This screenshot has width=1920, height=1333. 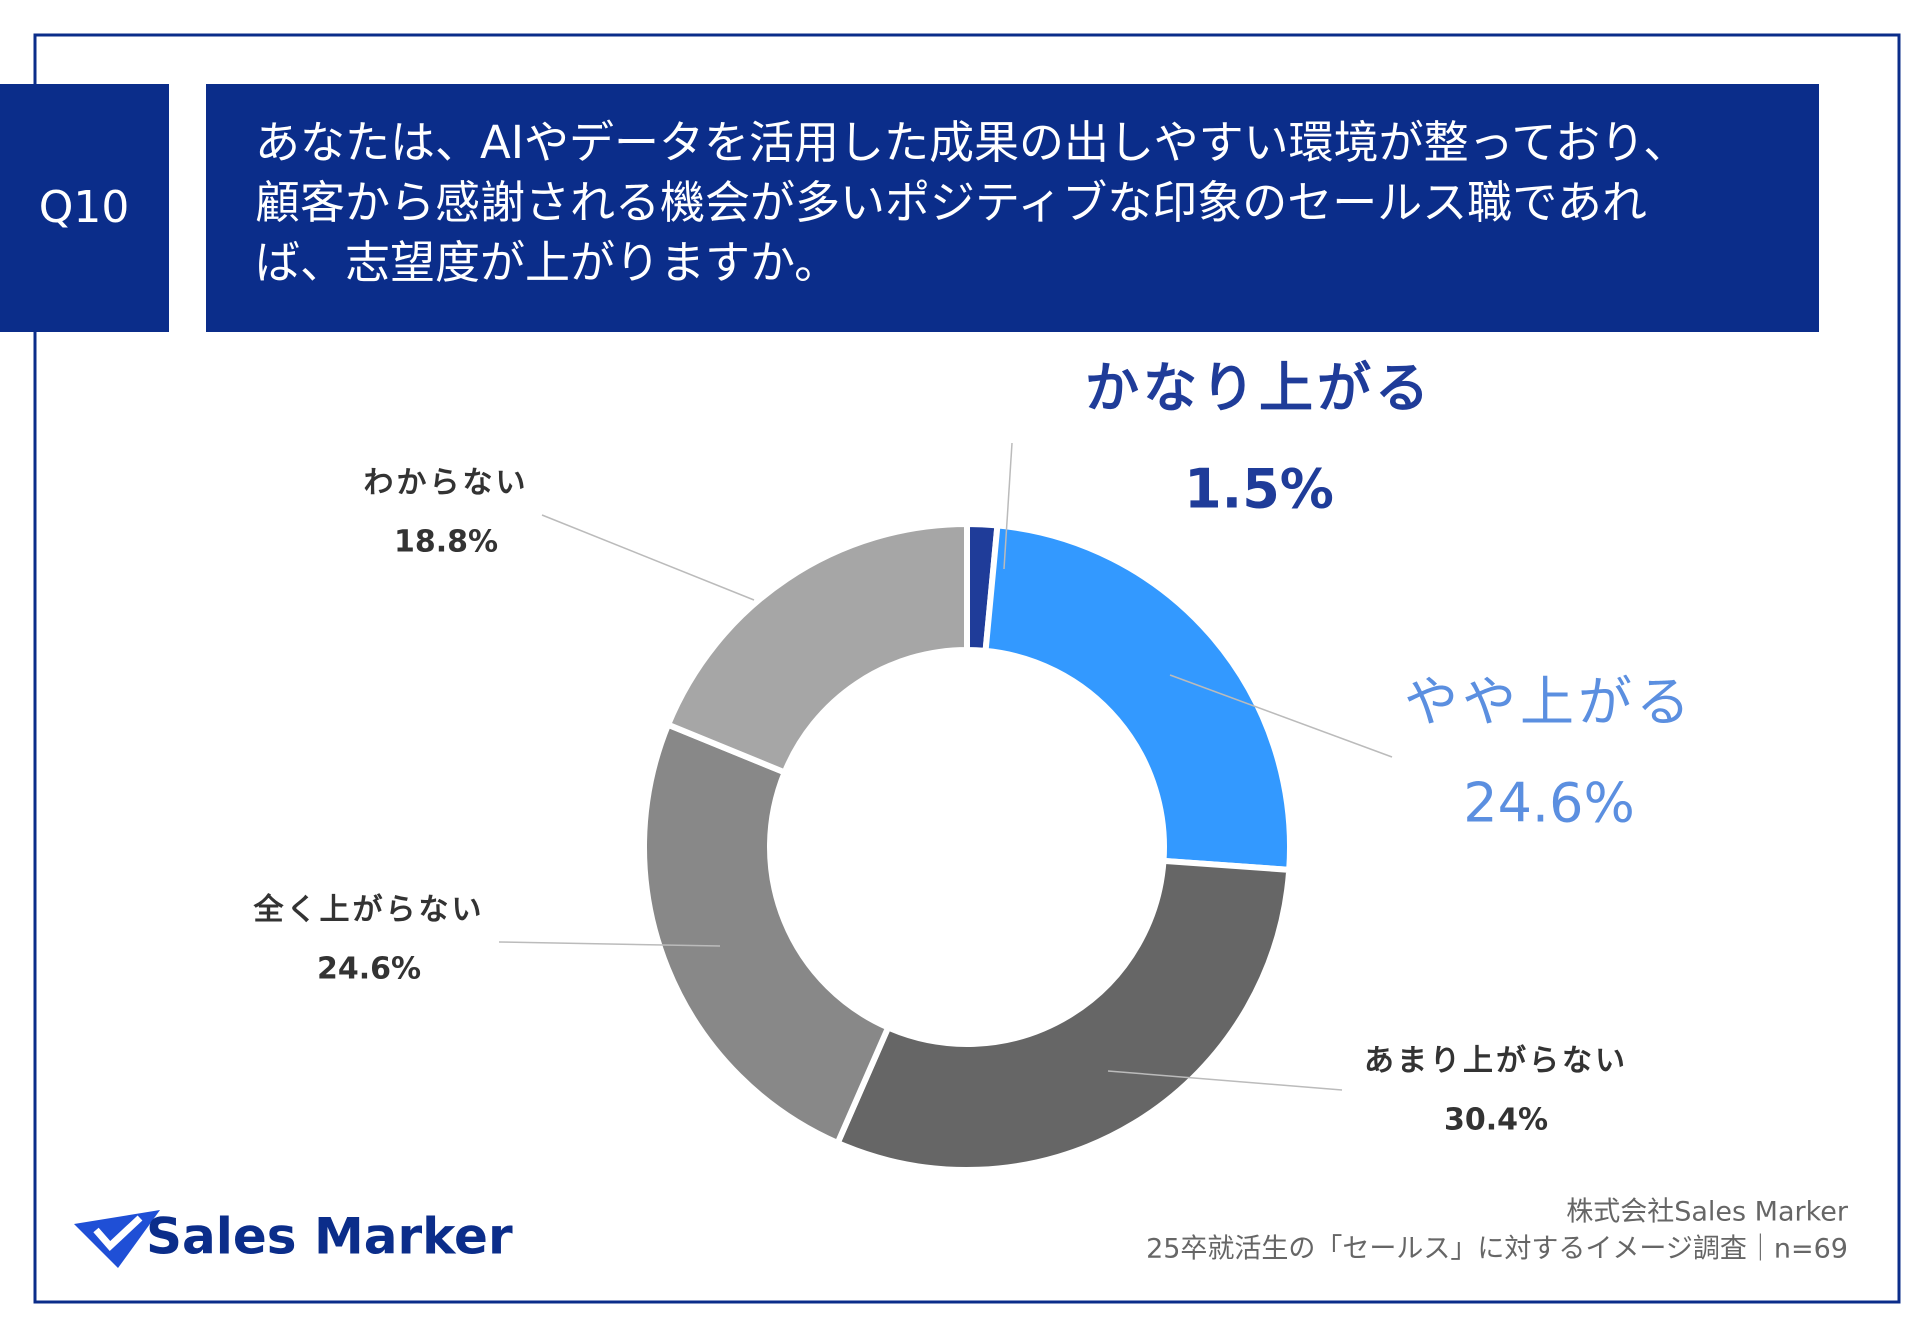 What do you see at coordinates (446, 542) in the screenshot?
I see `value-label: 18.8%` at bounding box center [446, 542].